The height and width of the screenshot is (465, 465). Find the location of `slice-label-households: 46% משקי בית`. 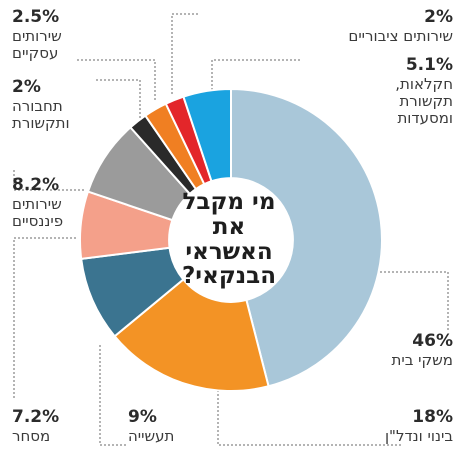

slice-label-households: 46% משקי בית is located at coordinates (422, 350).